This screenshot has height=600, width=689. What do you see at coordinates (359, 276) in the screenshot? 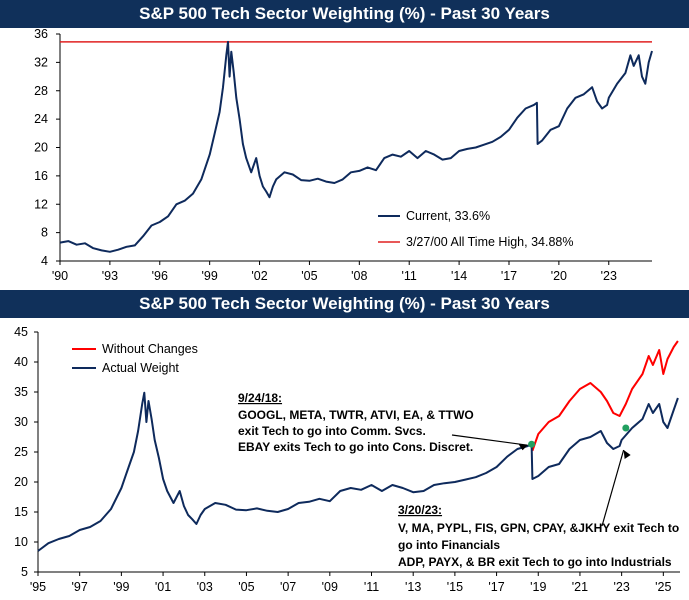
I see `x-tick-label: '08` at bounding box center [359, 276].